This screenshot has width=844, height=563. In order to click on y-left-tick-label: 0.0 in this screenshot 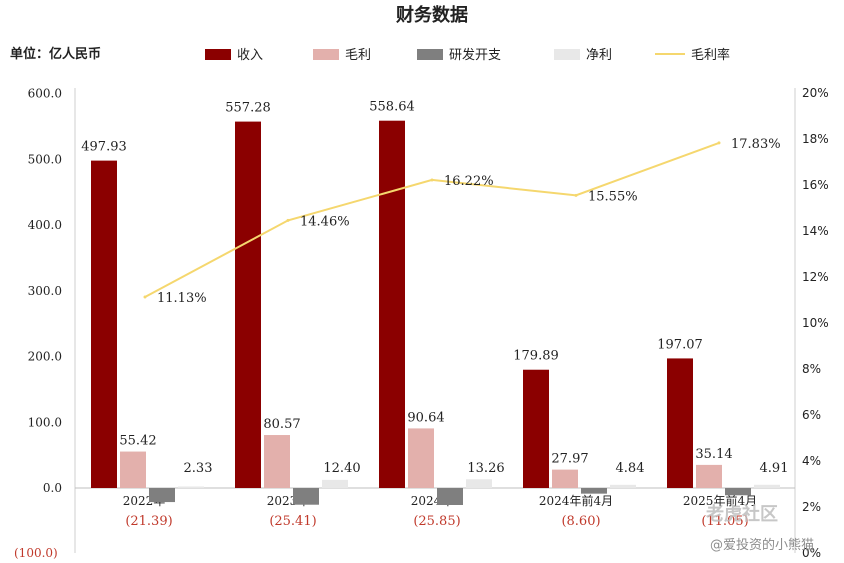, I will do `click(52, 488)`.